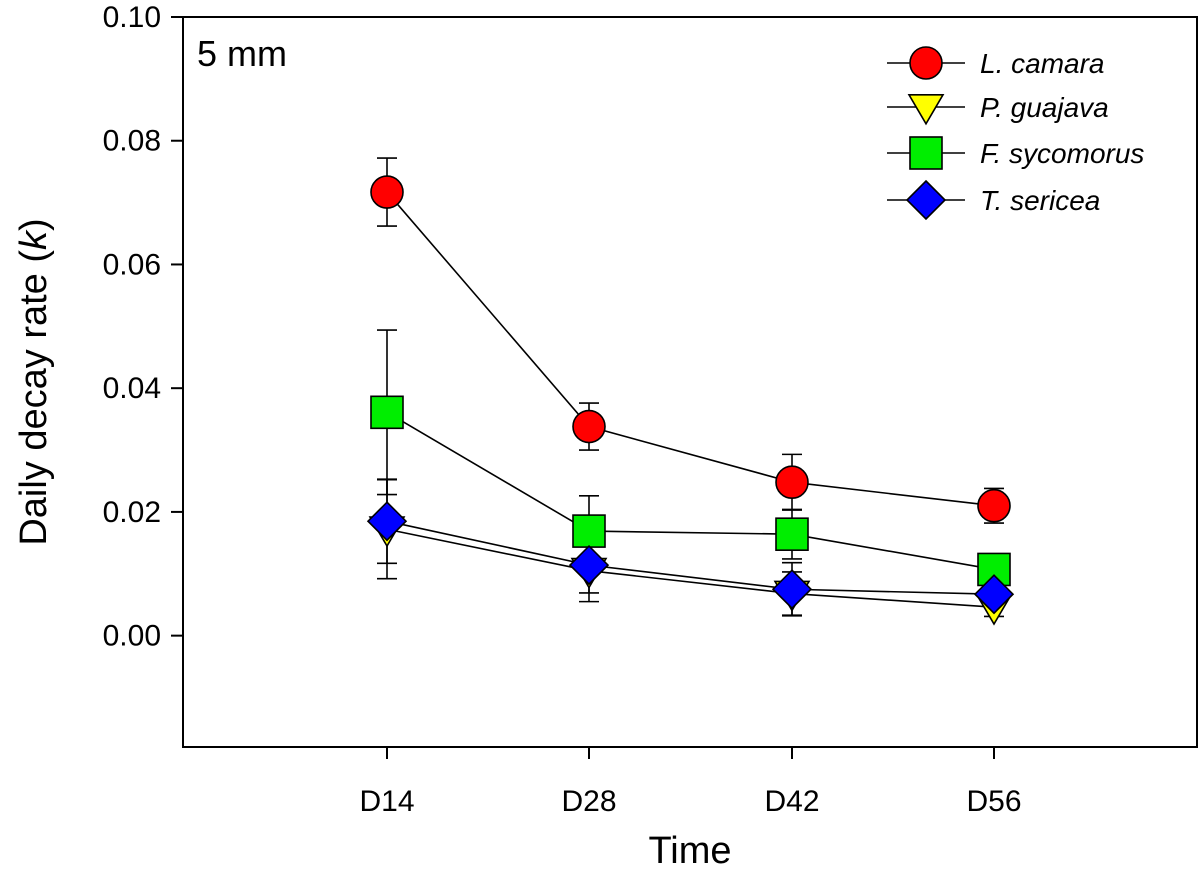 This screenshot has width=1200, height=871. I want to click on legend-entry-0: L. camara, so click(996, 63).